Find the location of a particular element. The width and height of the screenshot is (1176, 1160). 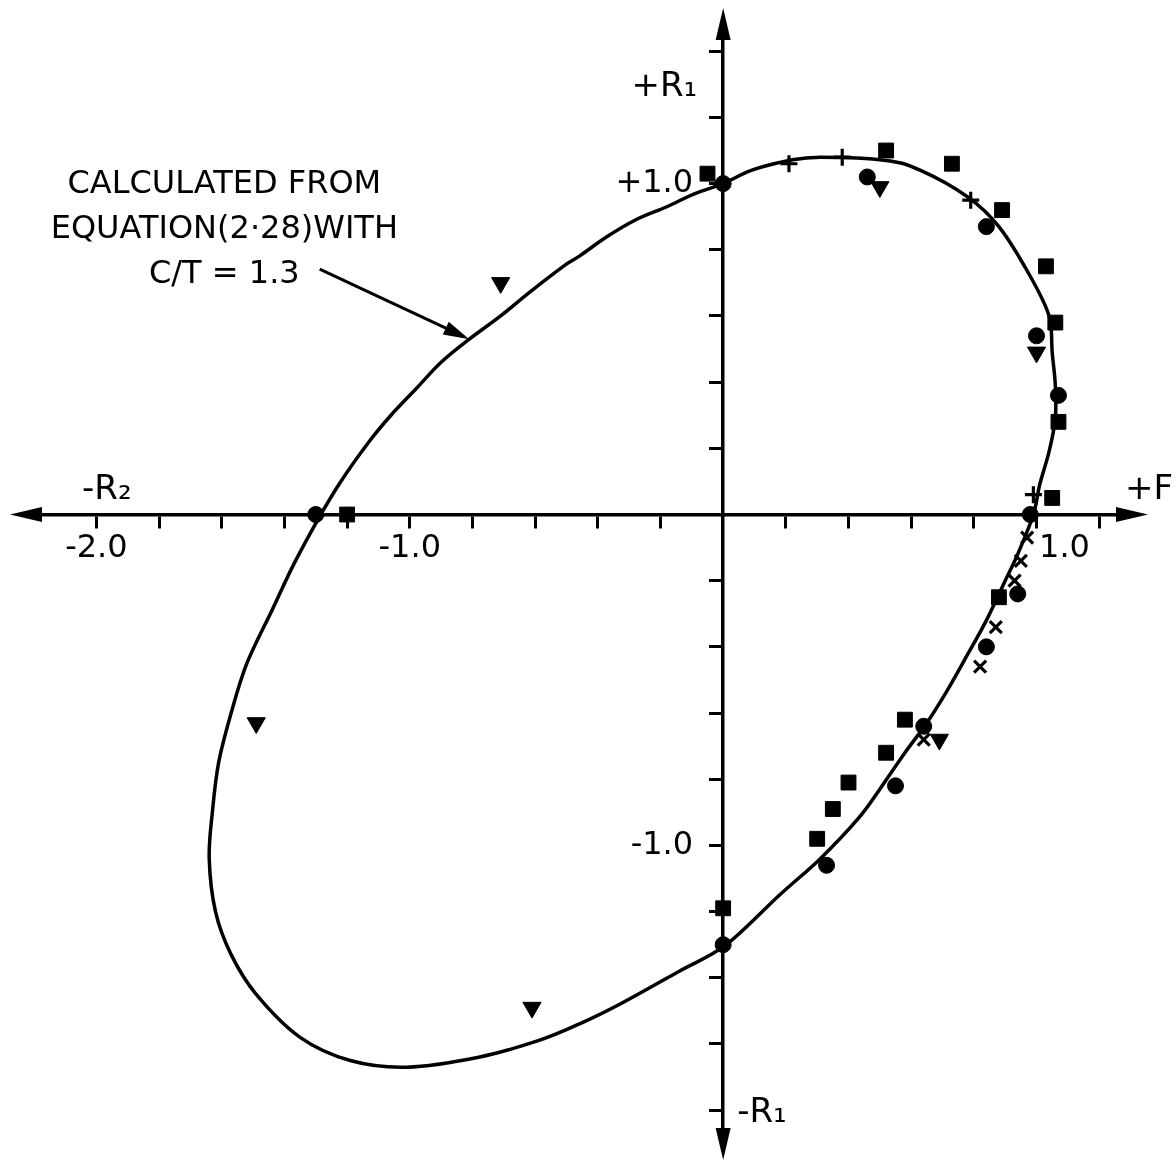

annotation: CALCULATED FROM EQUATION(2·28)WITH C/T = 1.3 is located at coordinates (224, 227).